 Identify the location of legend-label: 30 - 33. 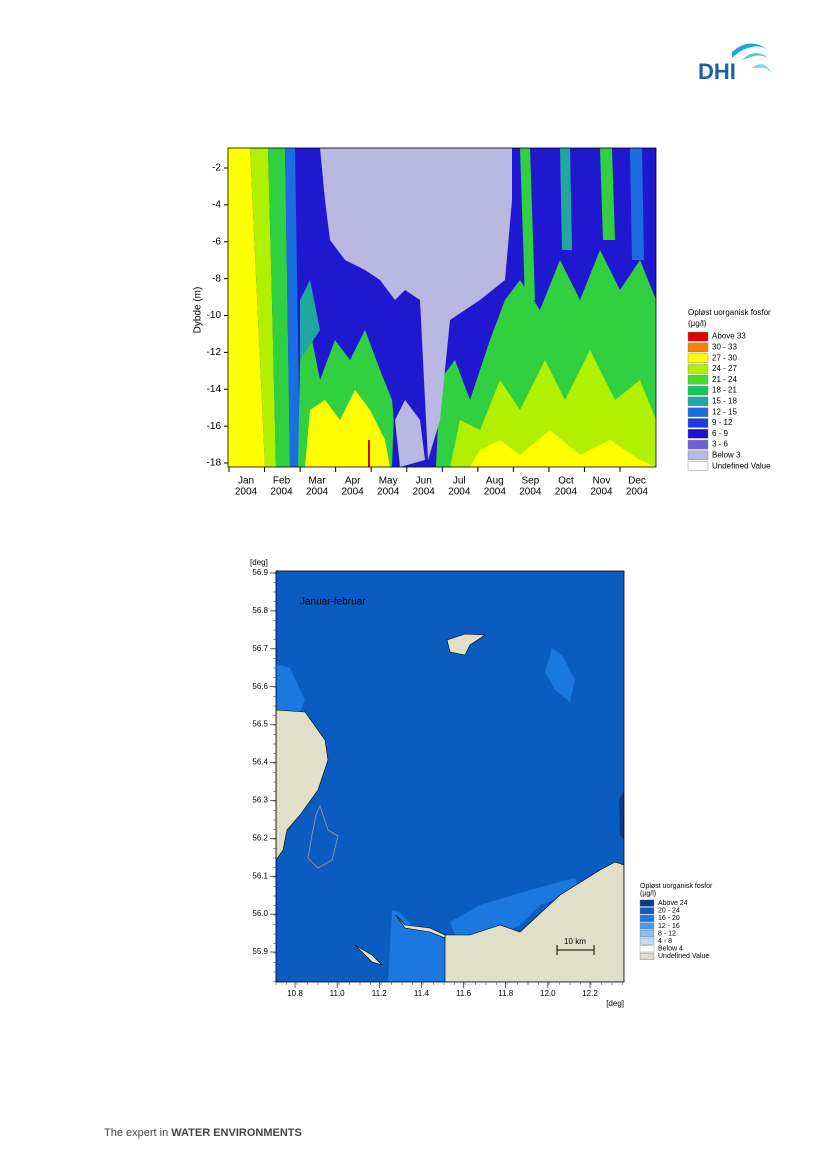
(724, 347).